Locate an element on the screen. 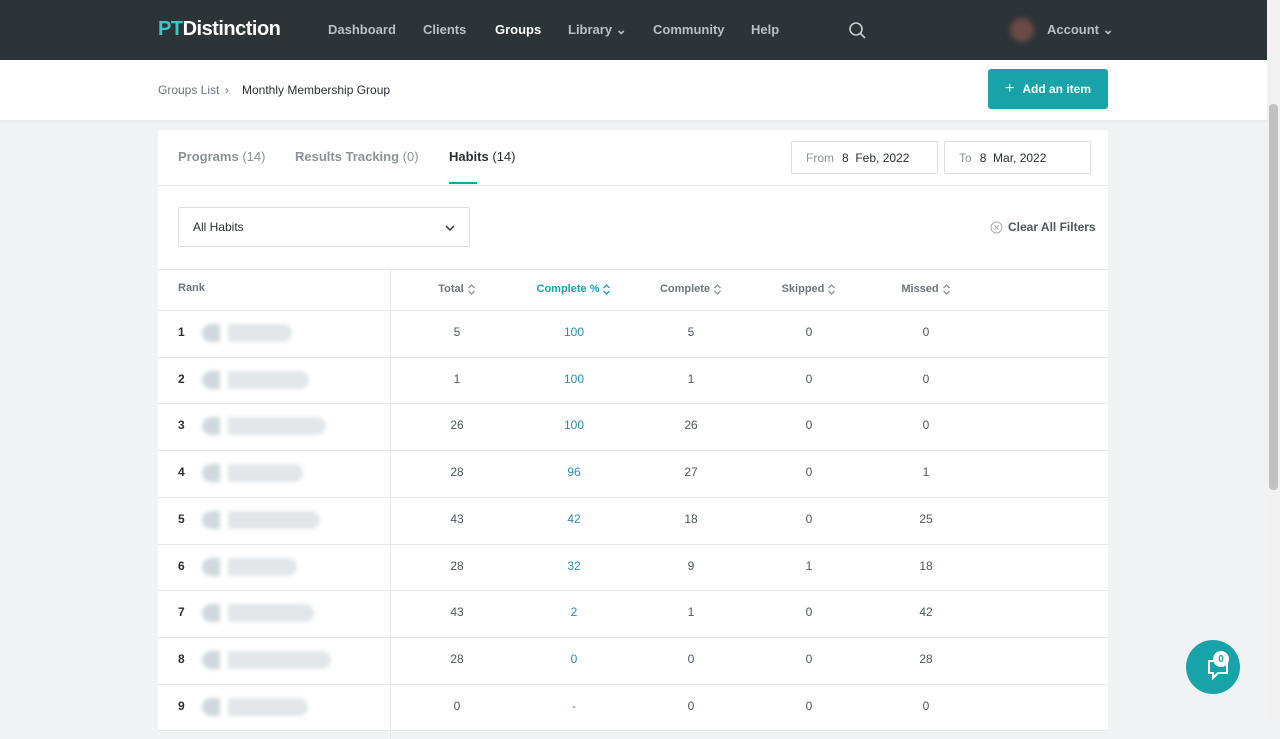 The width and height of the screenshot is (1280, 739). nav-link-label: Help is located at coordinates (765, 29).